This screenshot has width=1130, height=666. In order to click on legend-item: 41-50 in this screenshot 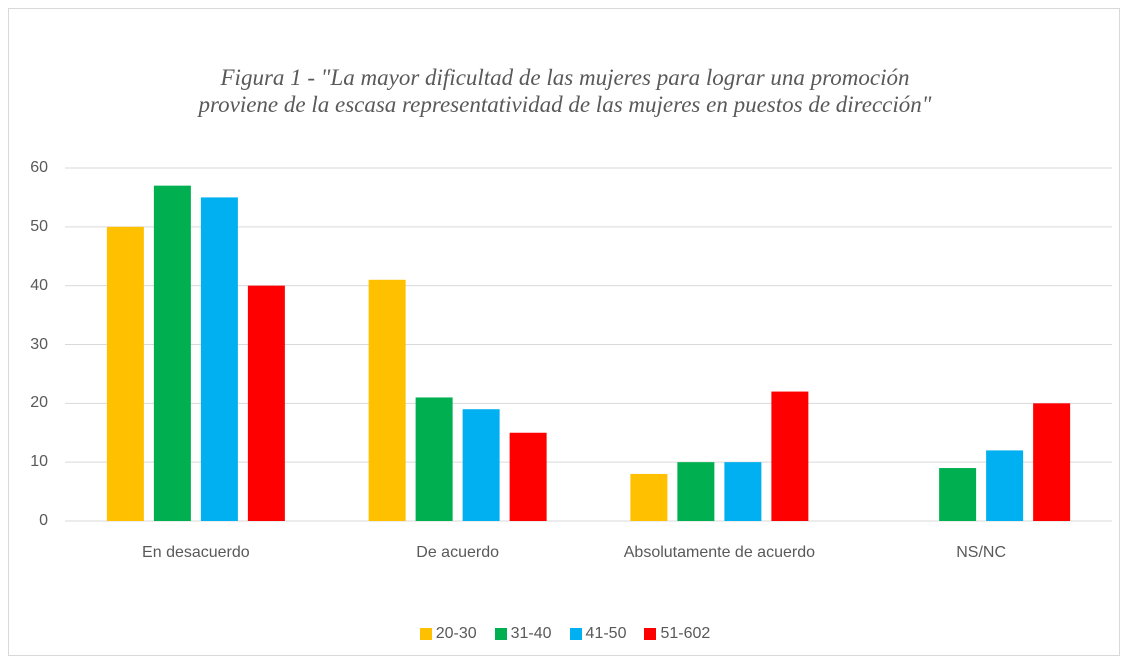, I will do `click(598, 634)`.